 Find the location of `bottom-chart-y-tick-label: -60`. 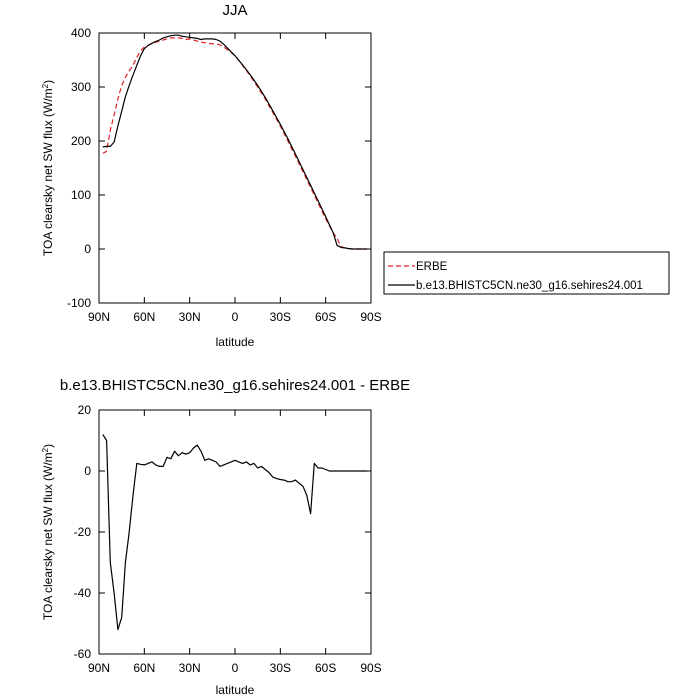

bottom-chart-y-tick-label: -60 is located at coordinates (83, 654).